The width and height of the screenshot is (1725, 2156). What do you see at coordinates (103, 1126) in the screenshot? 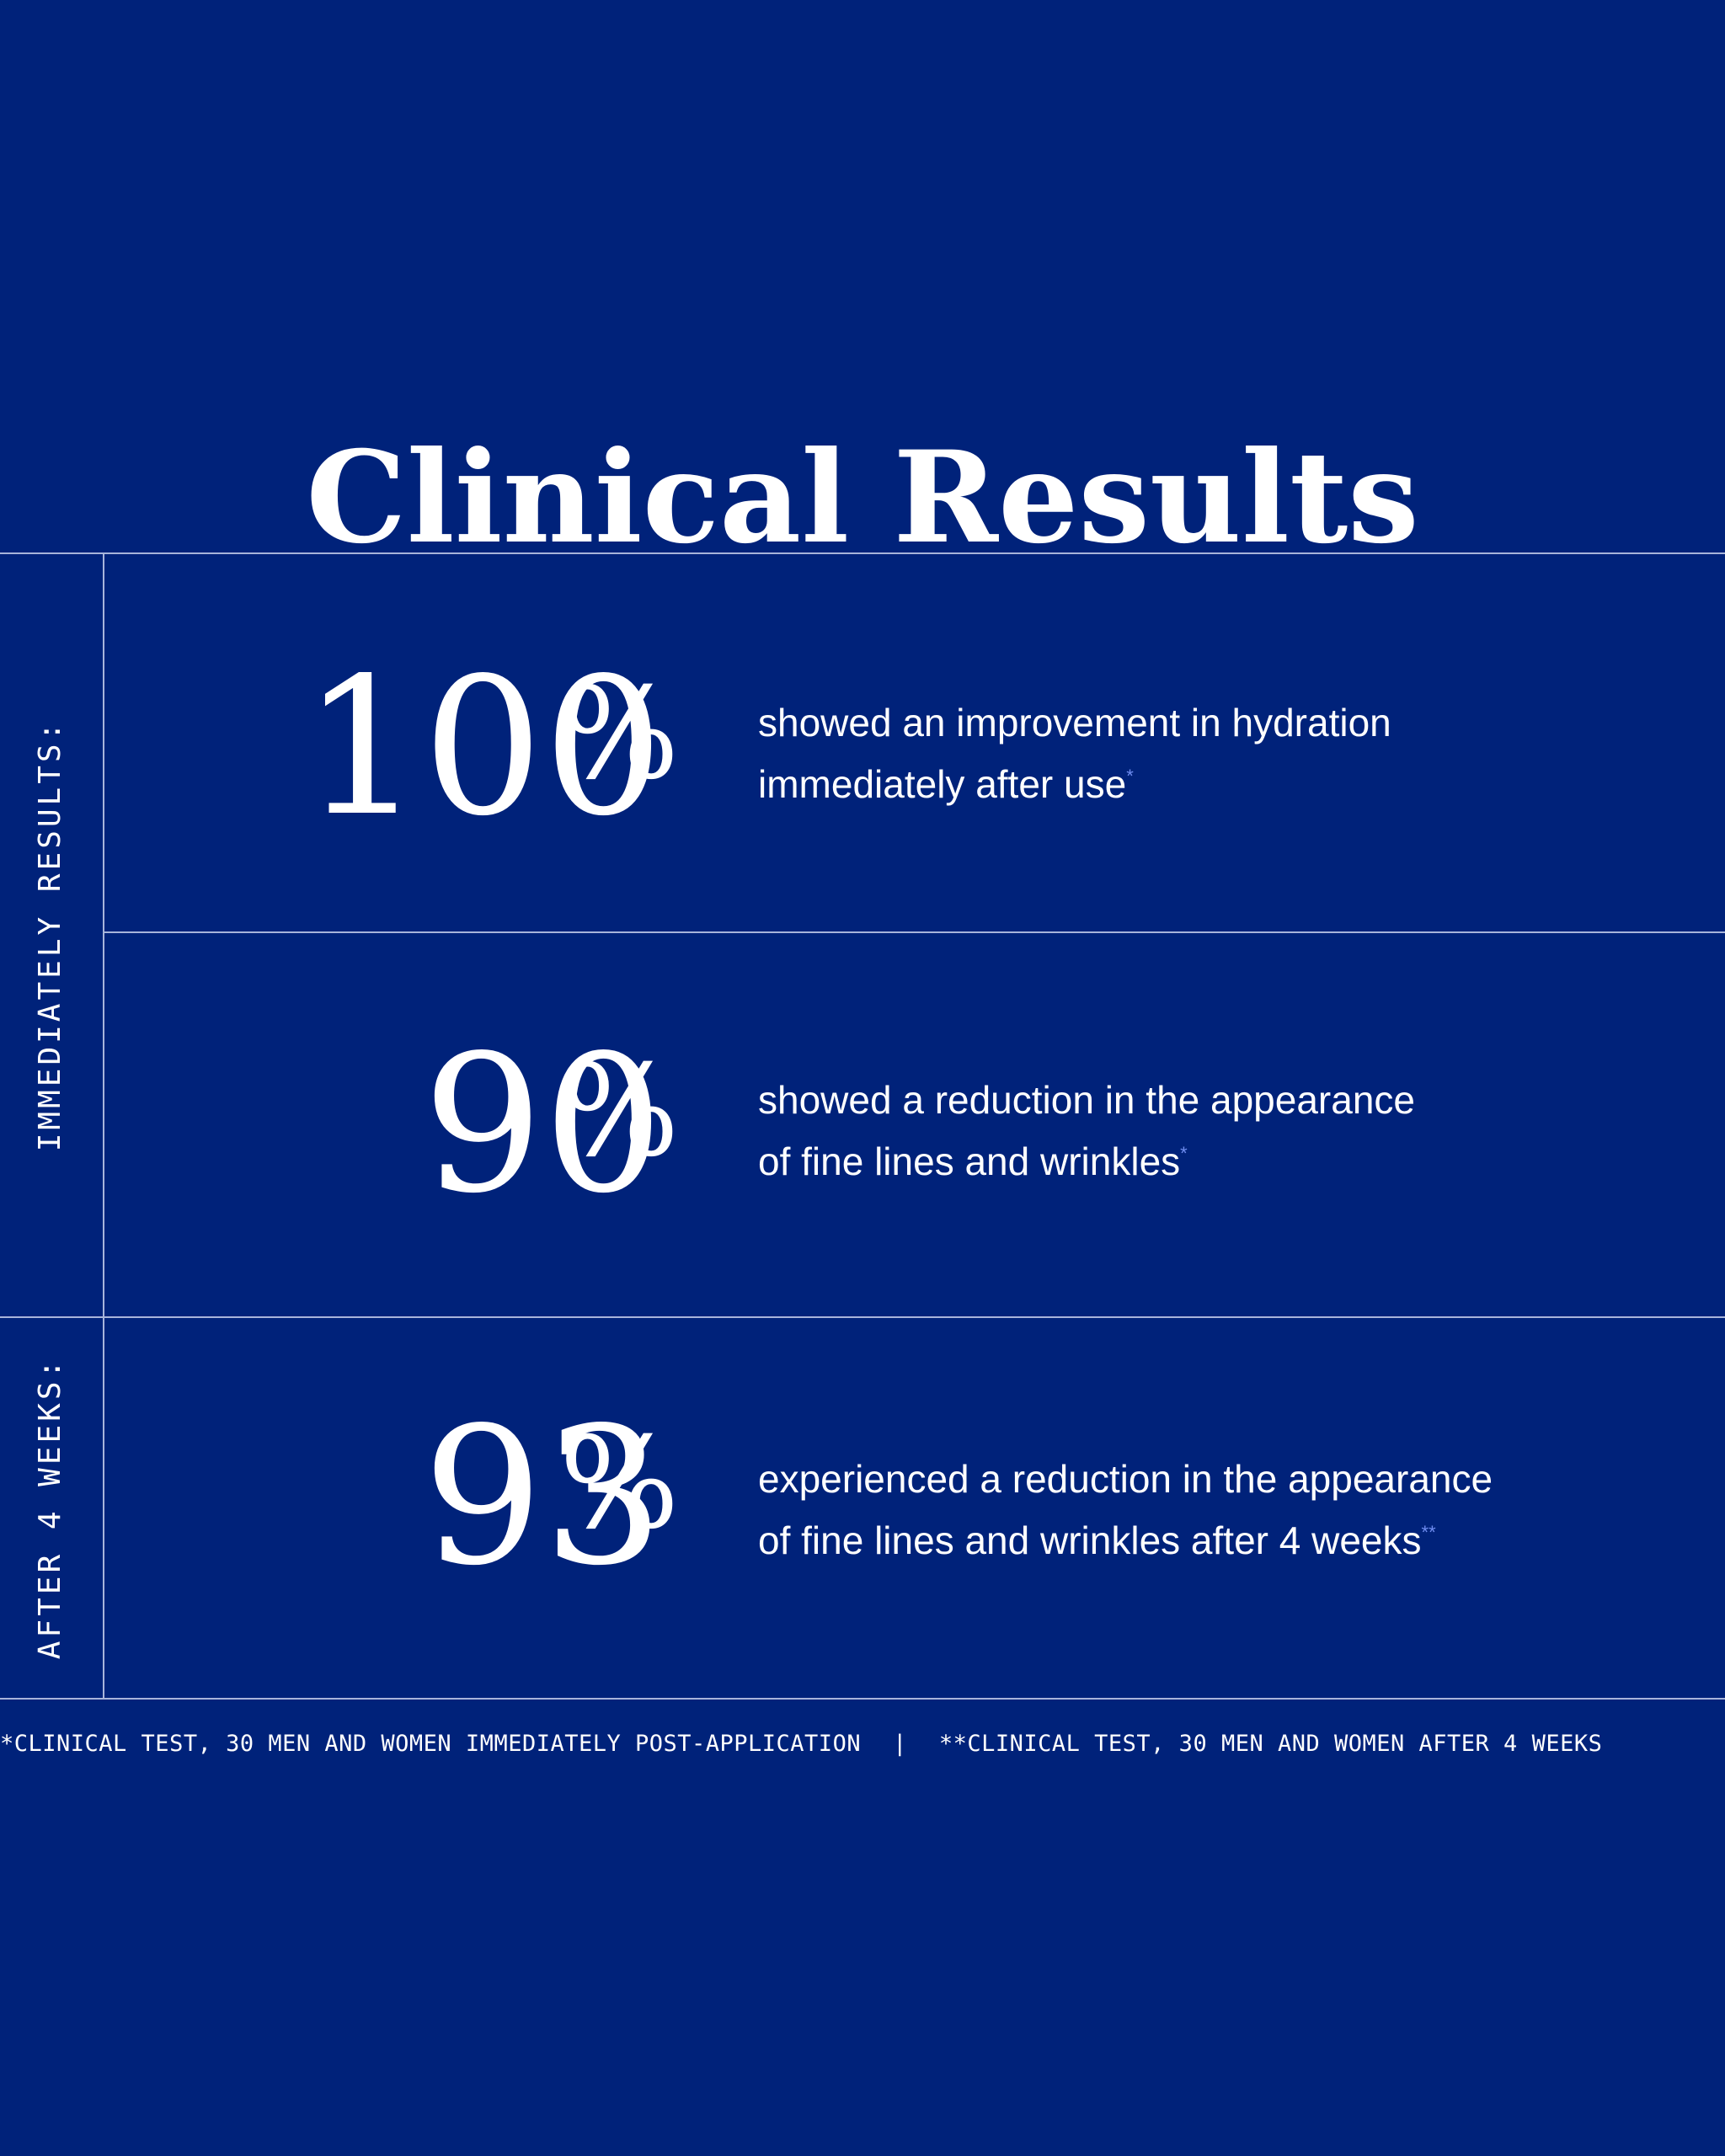
I see `label-column-divider` at bounding box center [103, 1126].